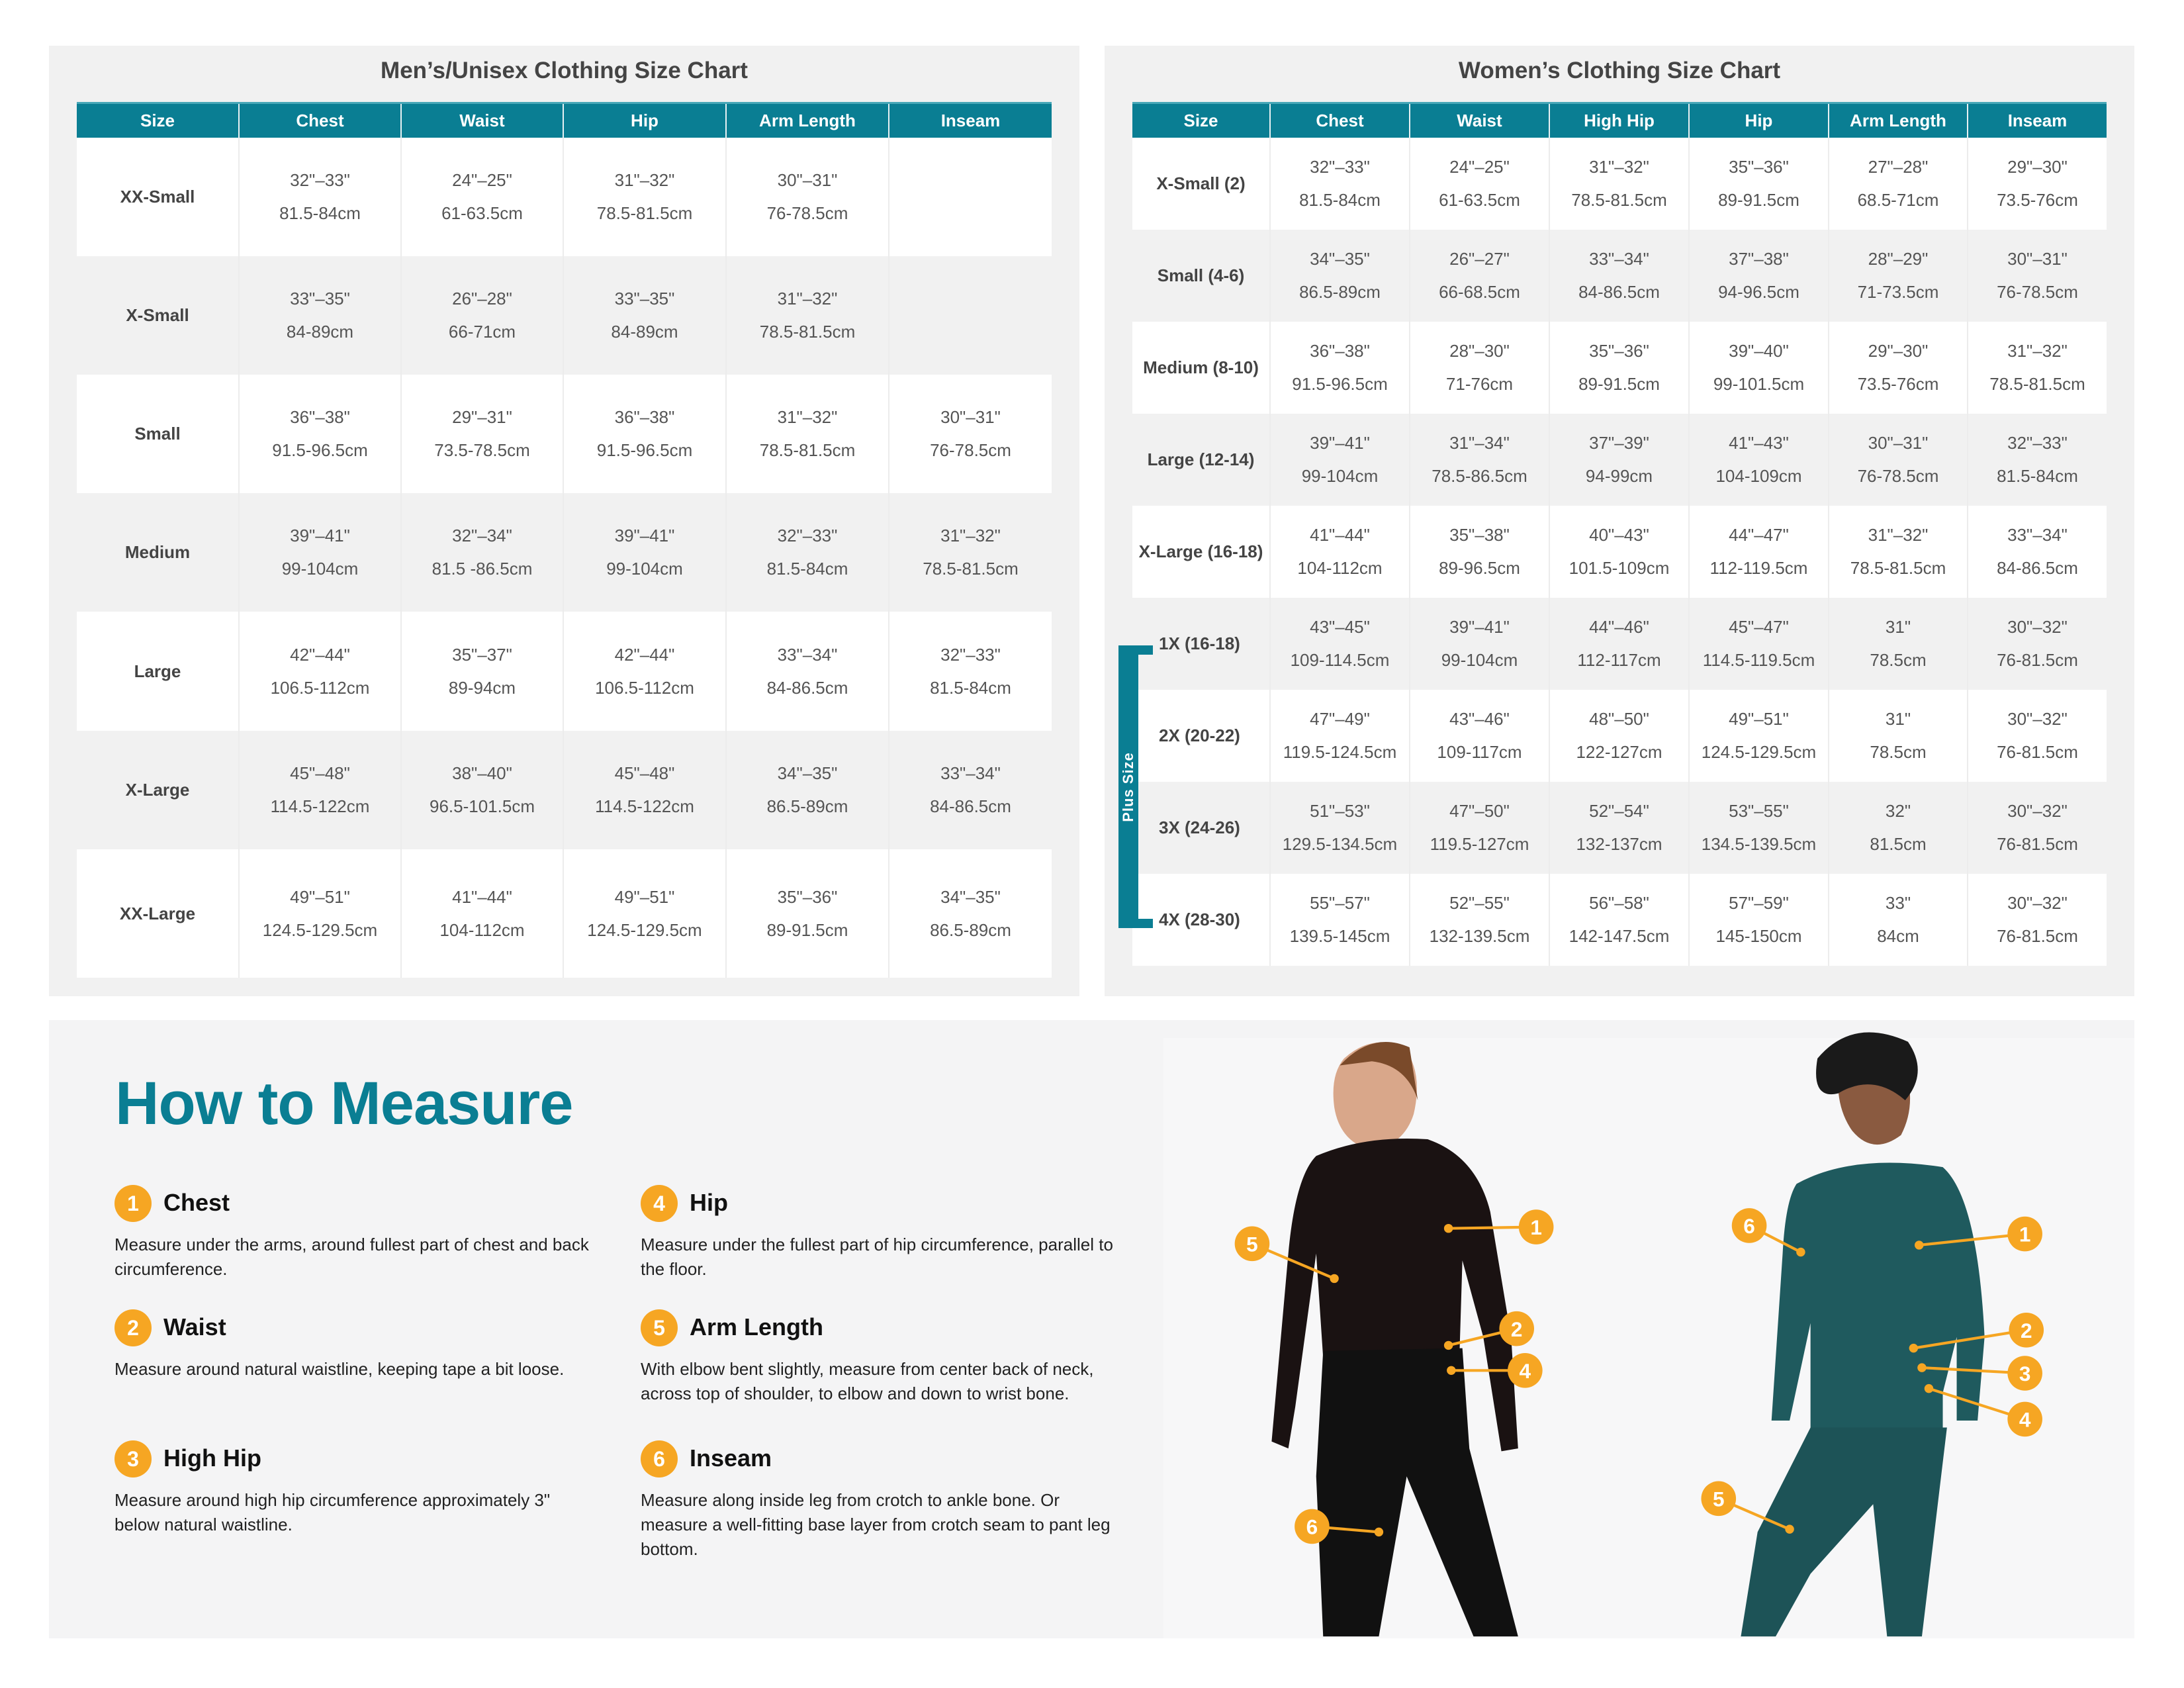 The width and height of the screenshot is (2184, 1688). What do you see at coordinates (2037, 476) in the screenshot?
I see `cm-value: 81.5-84cm` at bounding box center [2037, 476].